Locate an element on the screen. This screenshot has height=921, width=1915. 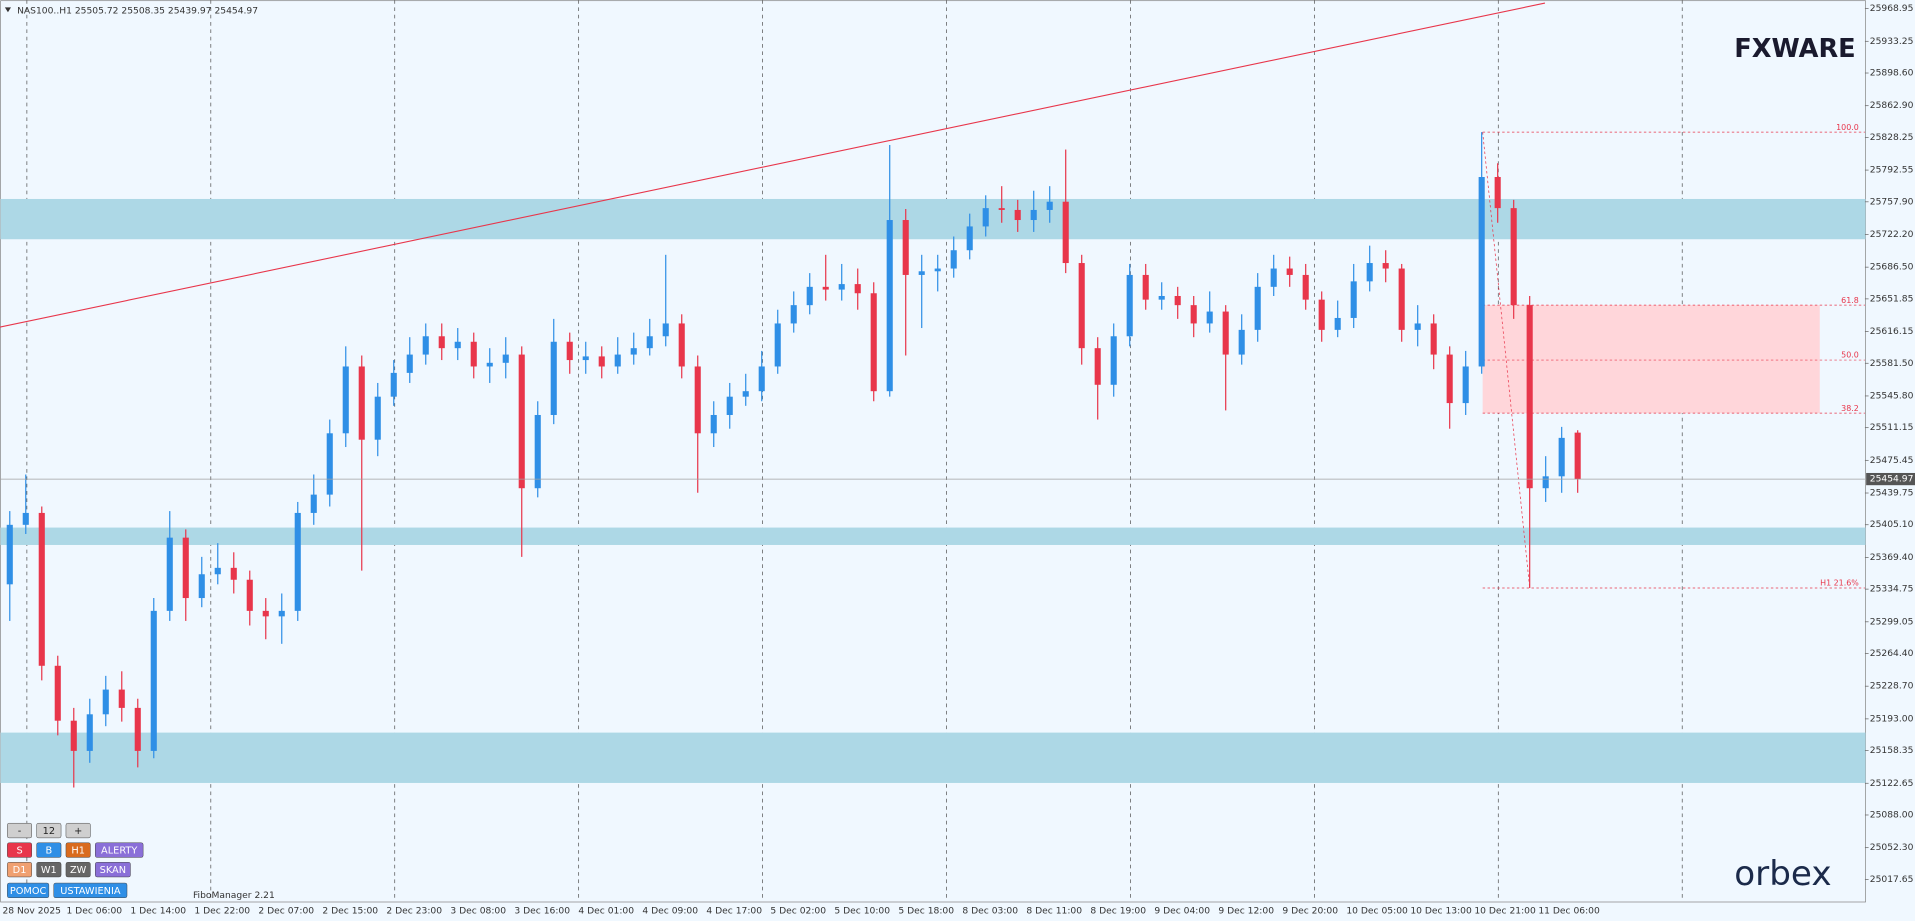
y-tick-label: 25792.55 is located at coordinates (1892, 171).